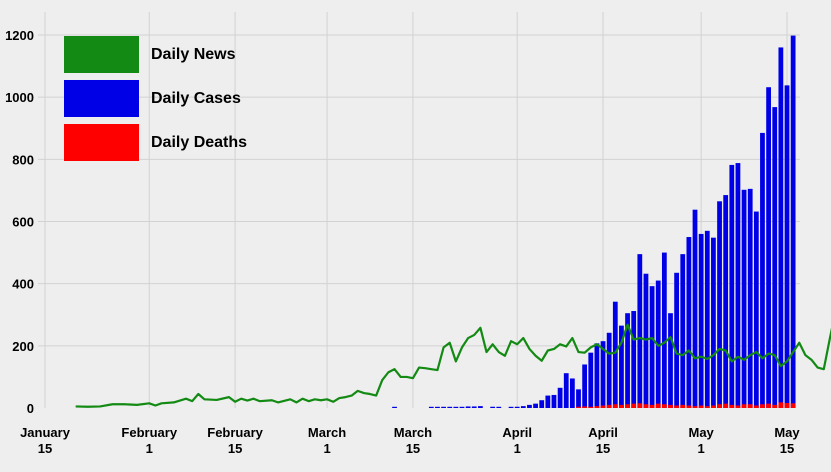  What do you see at coordinates (19, 97) in the screenshot?
I see `y-tick-label: 1000` at bounding box center [19, 97].